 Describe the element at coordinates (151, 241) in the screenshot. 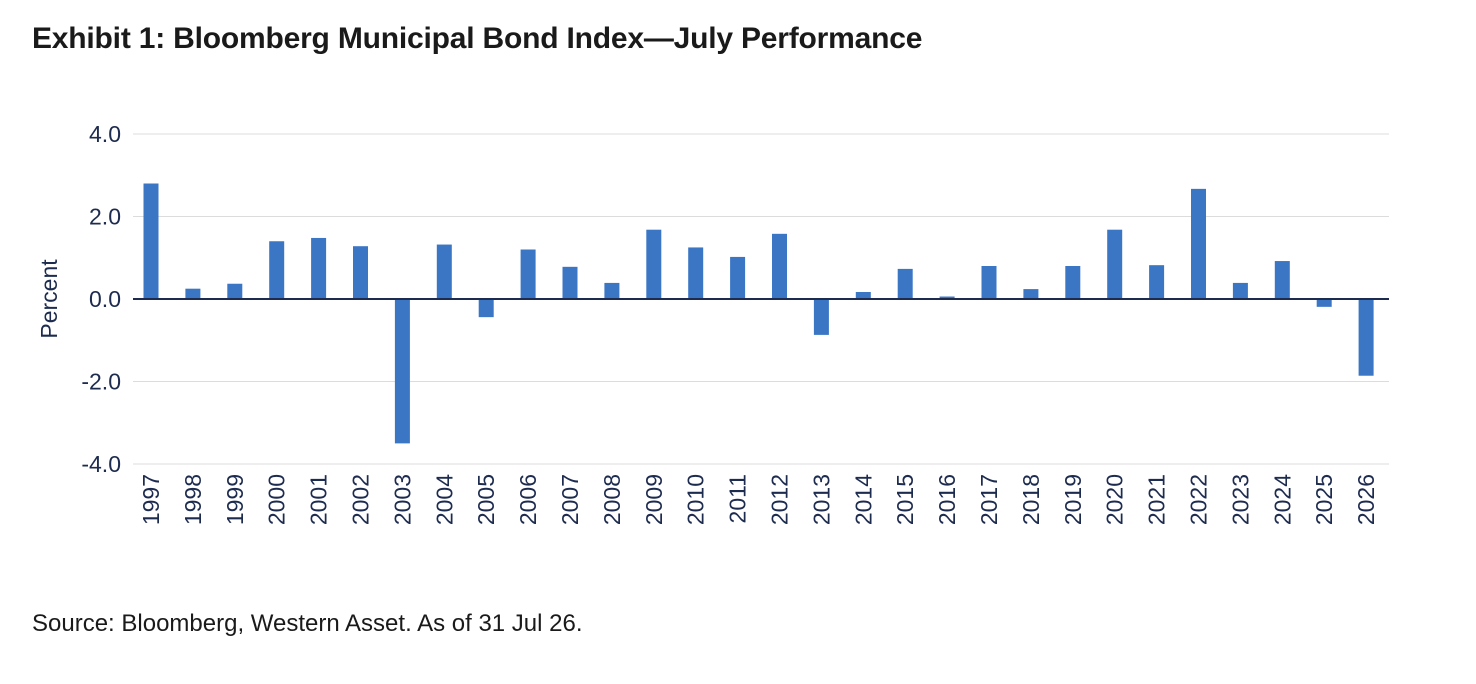

I see `bar-1997` at that location.